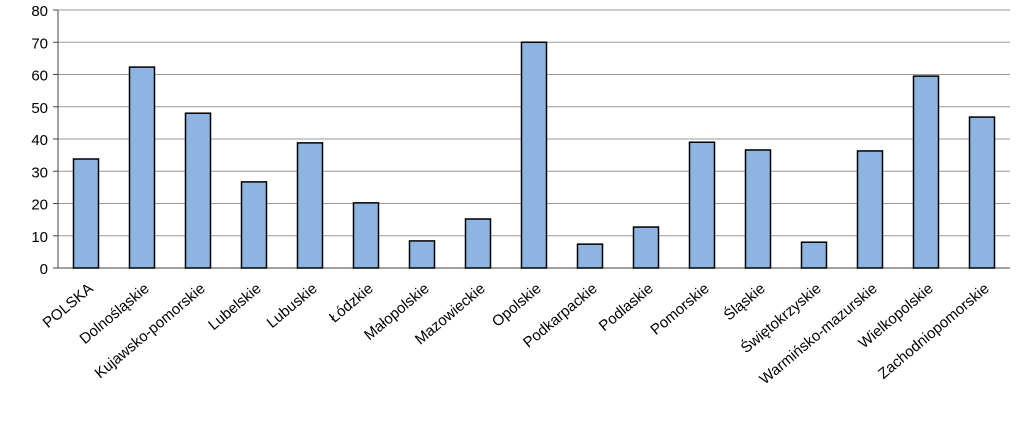 The width and height of the screenshot is (1024, 423). Describe the element at coordinates (744, 301) in the screenshot. I see `x-tick-label: Śląskie` at that location.